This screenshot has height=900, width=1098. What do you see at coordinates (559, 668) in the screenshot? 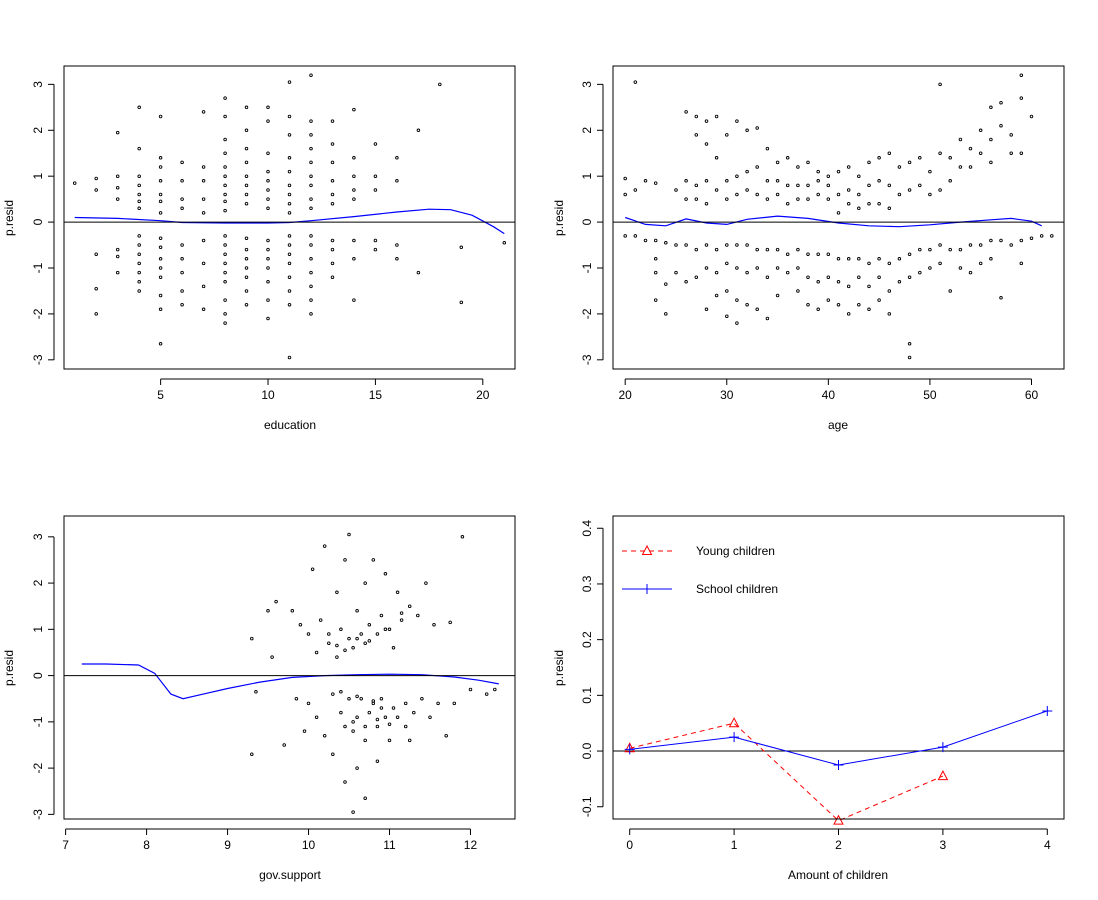
I see `p4-y-label: p.resid` at bounding box center [559, 668].